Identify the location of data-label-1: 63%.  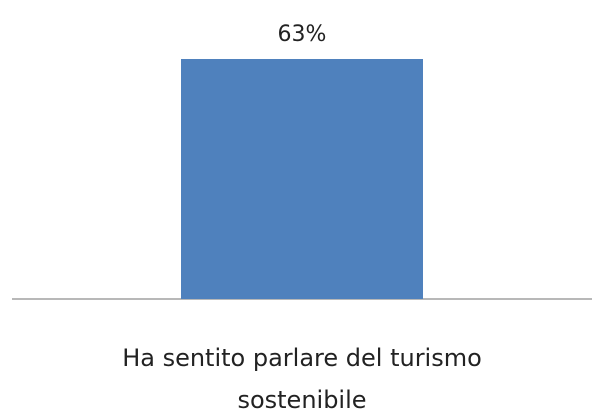
(302, 34).